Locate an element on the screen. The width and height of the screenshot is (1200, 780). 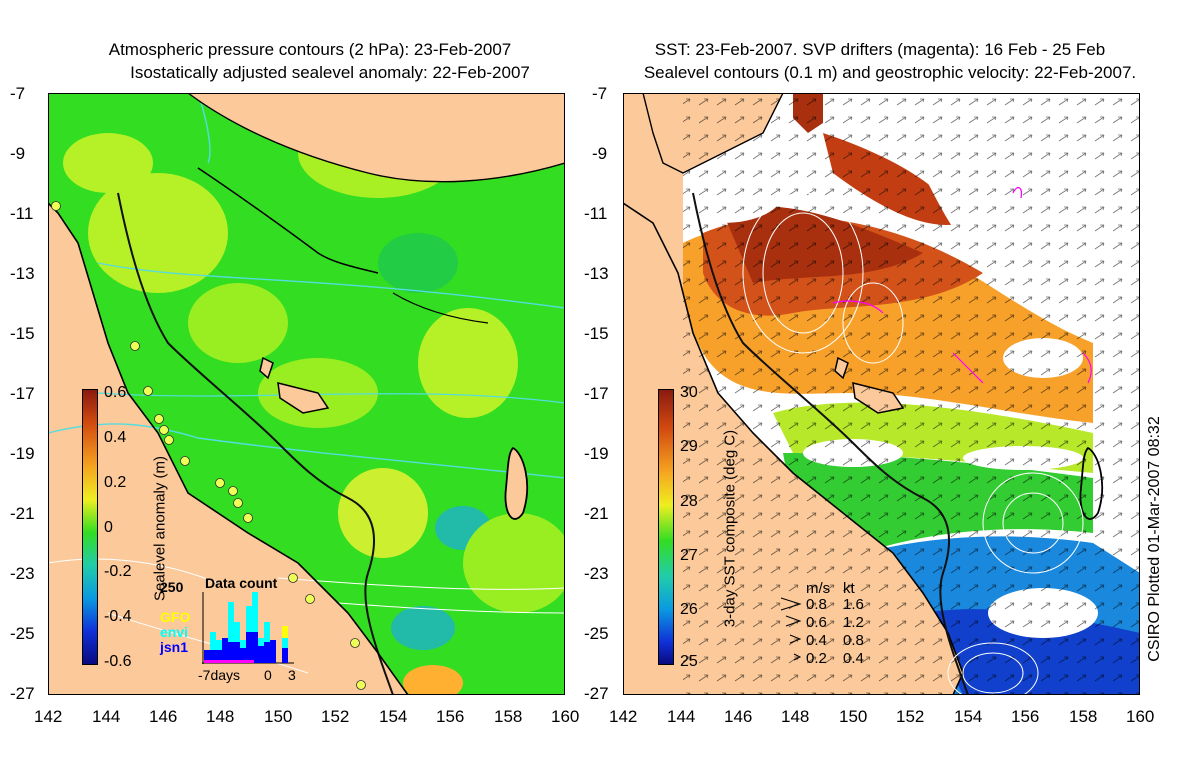
cb-tick: 0.6 is located at coordinates (115, 392).